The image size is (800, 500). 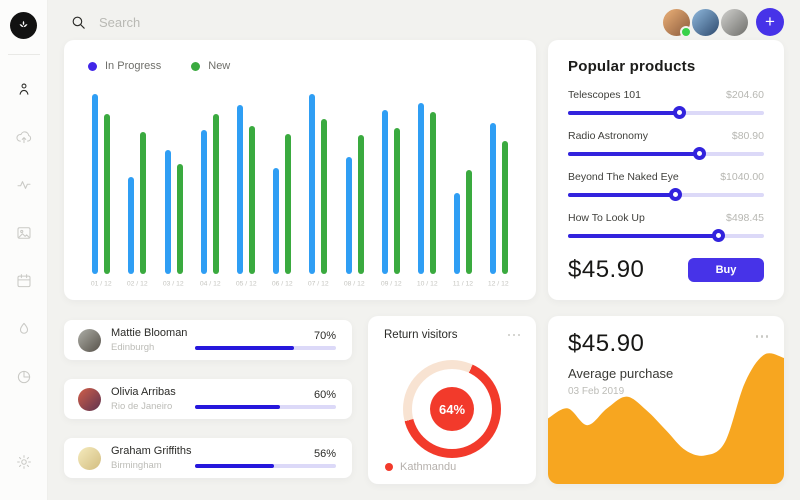 I want to click on sidebar-item-upload, so click(x=24, y=137).